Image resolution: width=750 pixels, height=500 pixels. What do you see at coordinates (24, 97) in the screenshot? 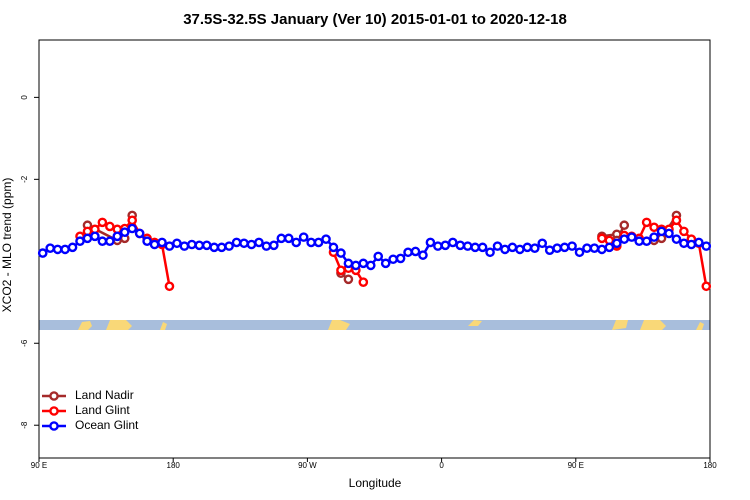
I see `y-tick-label: 0` at bounding box center [24, 97].